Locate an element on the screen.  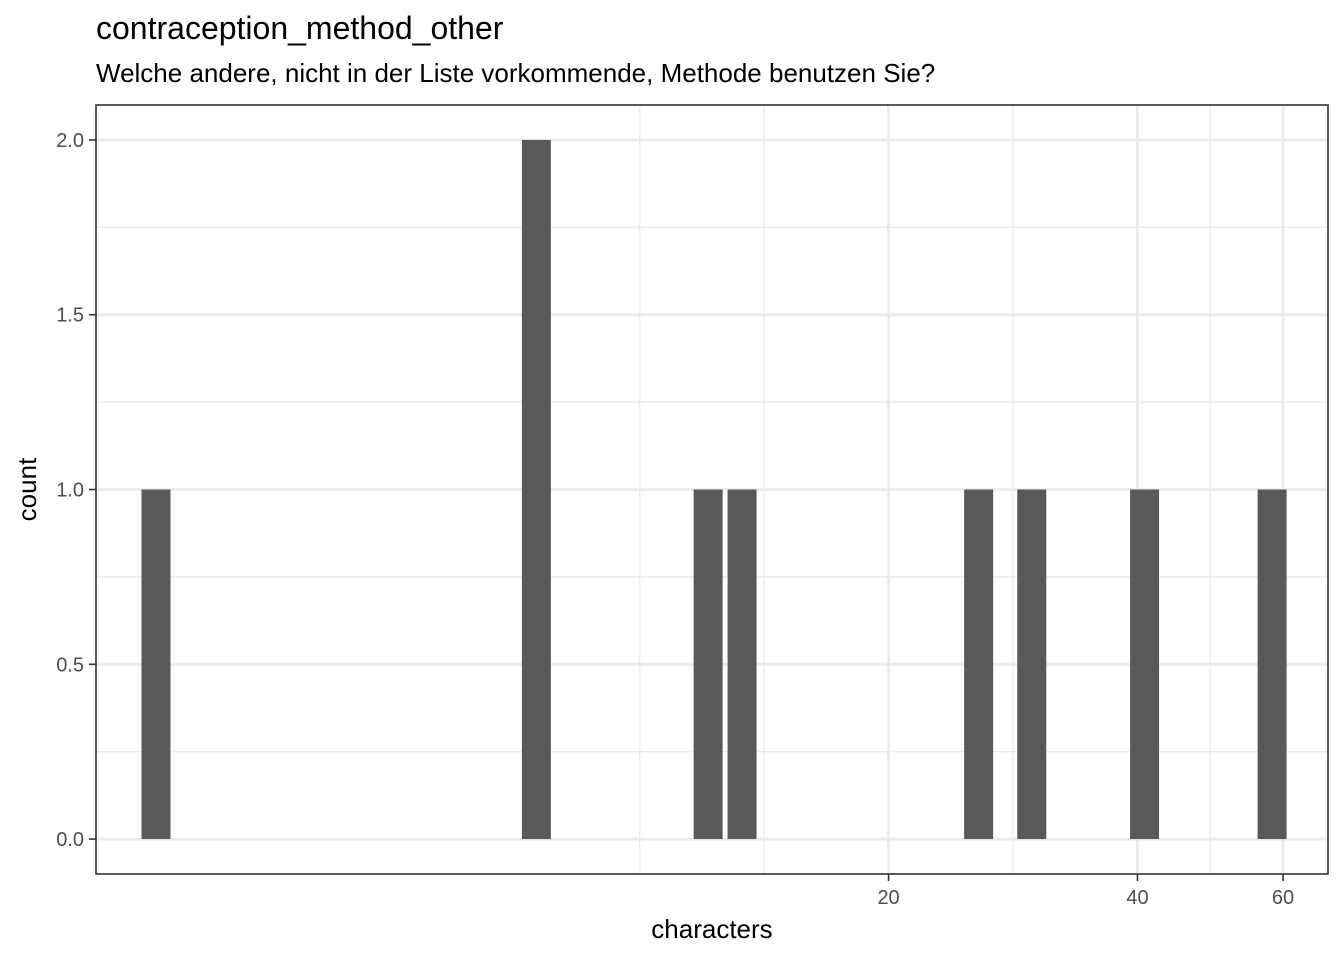
y-tick-label: 0.0 is located at coordinates (70, 840).